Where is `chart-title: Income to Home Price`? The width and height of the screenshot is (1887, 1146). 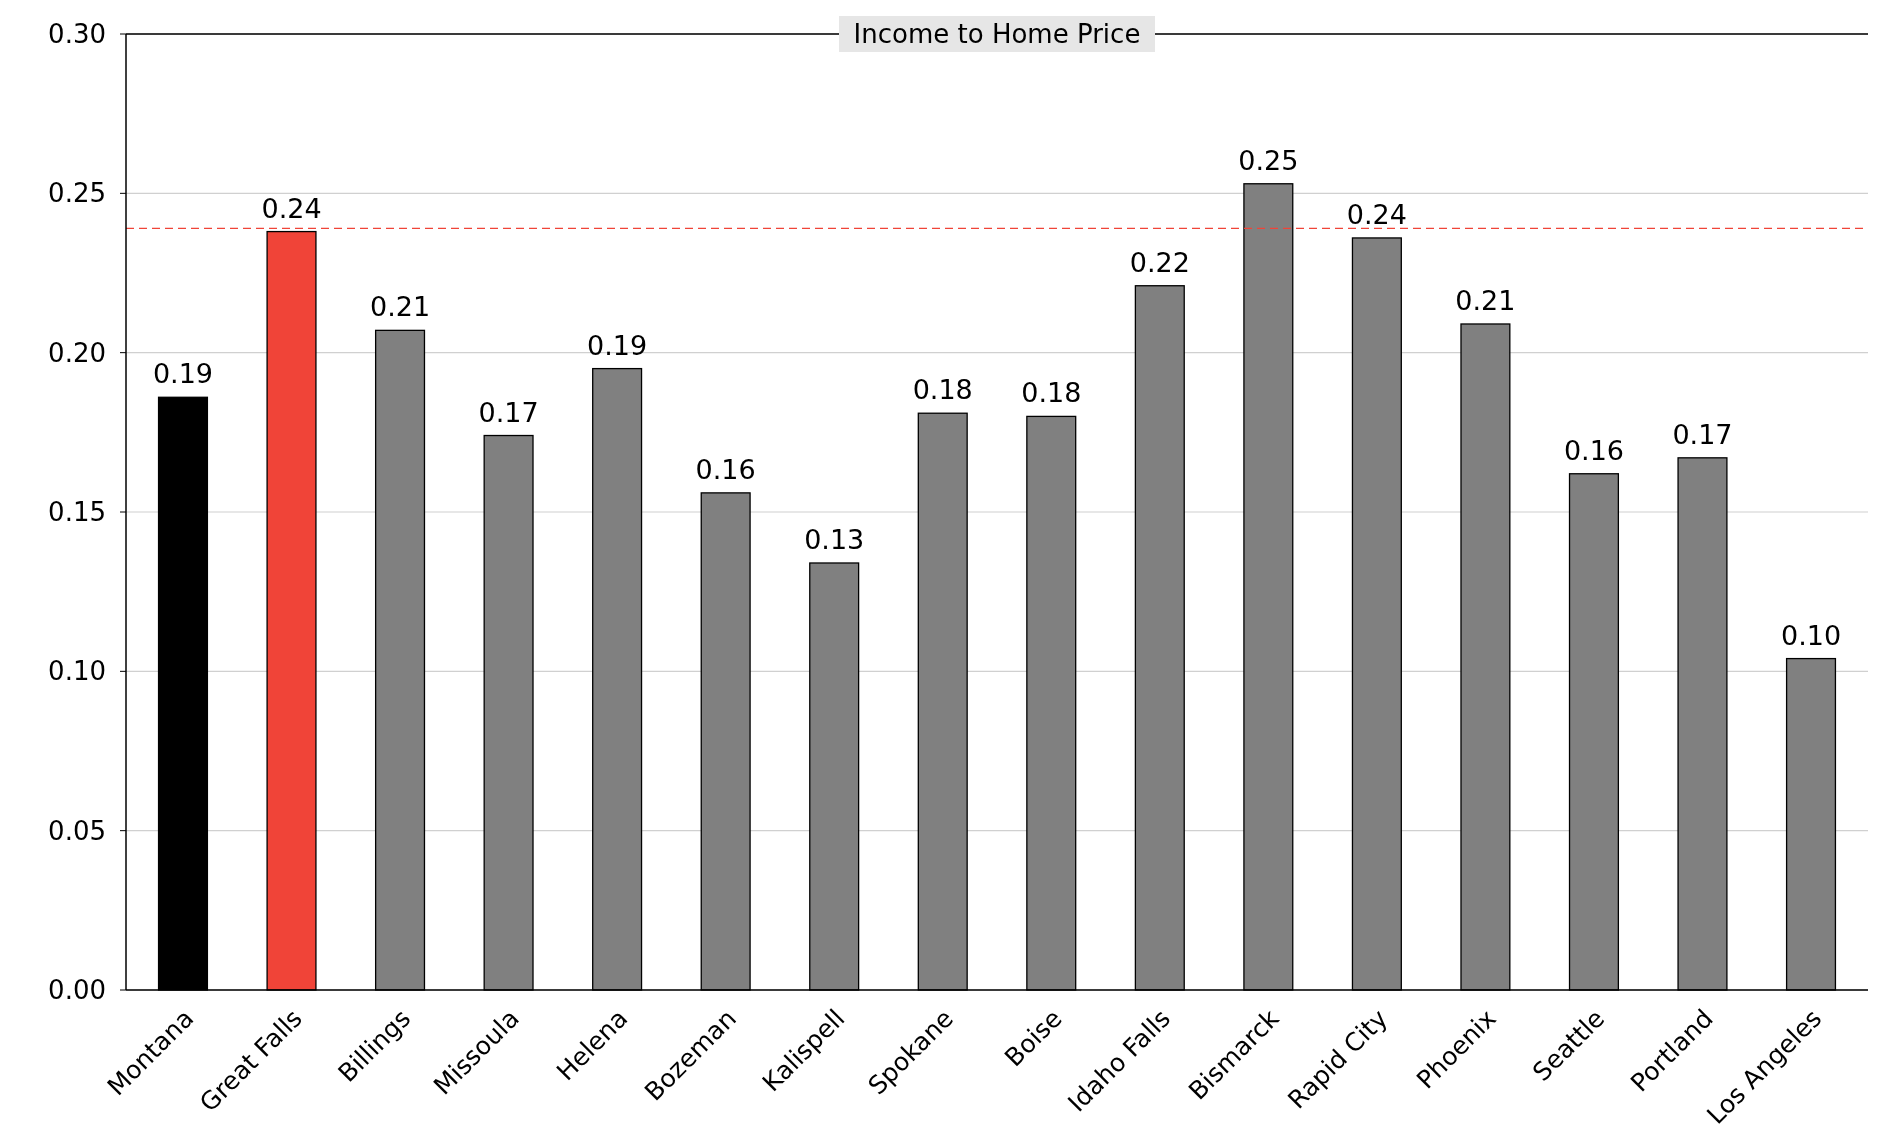
chart-title: Income to Home Price is located at coordinates (997, 34).